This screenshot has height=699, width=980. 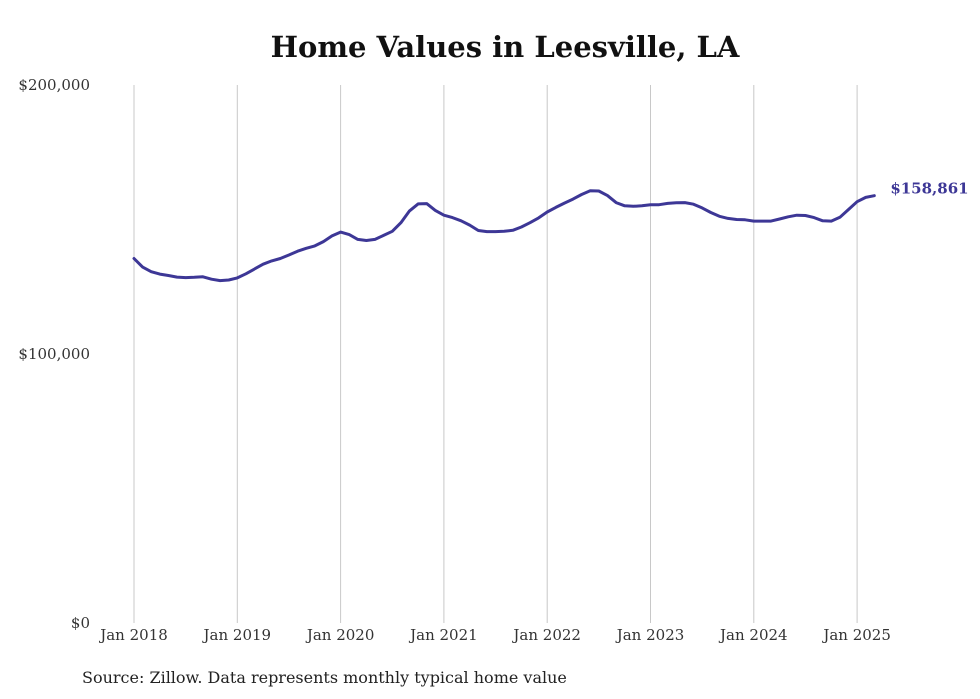 I want to click on chart-title: Home Values in Leesville, LA, so click(x=505, y=47).